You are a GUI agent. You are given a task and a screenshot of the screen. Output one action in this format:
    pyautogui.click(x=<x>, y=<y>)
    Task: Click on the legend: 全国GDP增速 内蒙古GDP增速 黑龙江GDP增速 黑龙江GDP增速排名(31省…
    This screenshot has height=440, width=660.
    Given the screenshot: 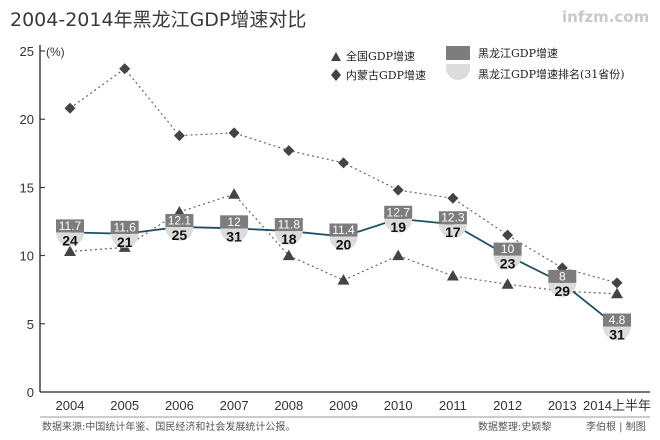 What is the action you would take?
    pyautogui.click(x=478, y=64)
    